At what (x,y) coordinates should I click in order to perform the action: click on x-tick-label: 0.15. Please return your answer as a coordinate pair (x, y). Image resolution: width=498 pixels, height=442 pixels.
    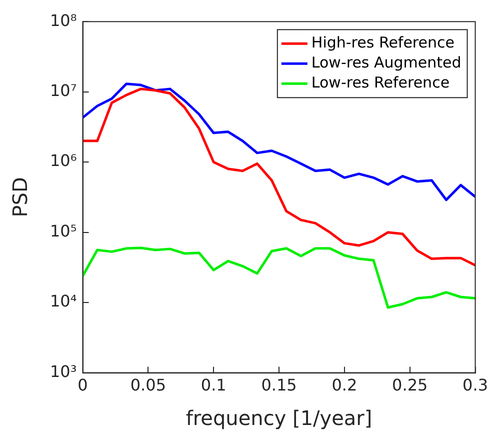
    Looking at the image, I should click on (279, 385).